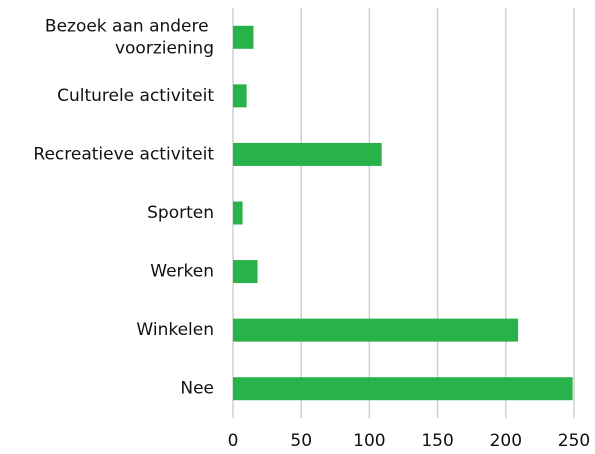 Image resolution: width=595 pixels, height=454 pixels. I want to click on y-tick-label: Werken, so click(182, 272).